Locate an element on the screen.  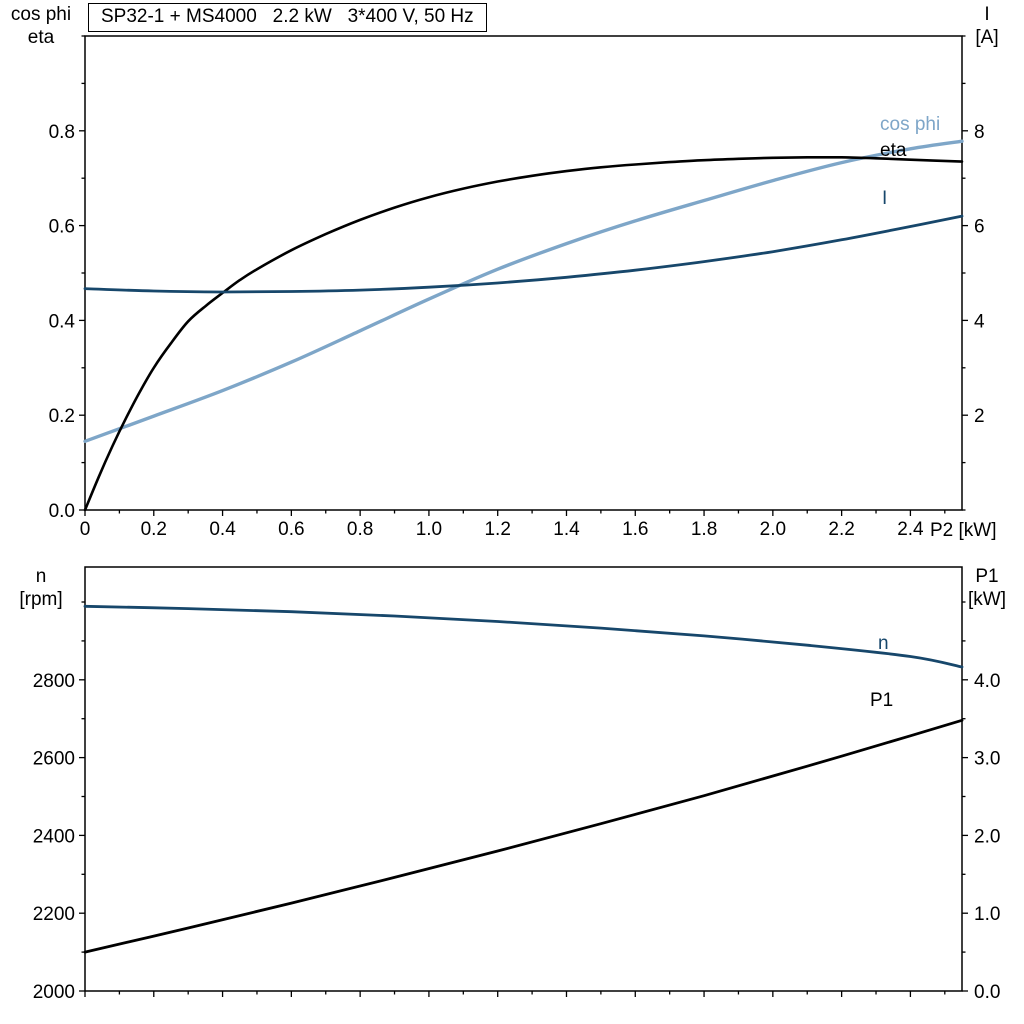
x-tick-label: 1.8 is located at coordinates (704, 529).